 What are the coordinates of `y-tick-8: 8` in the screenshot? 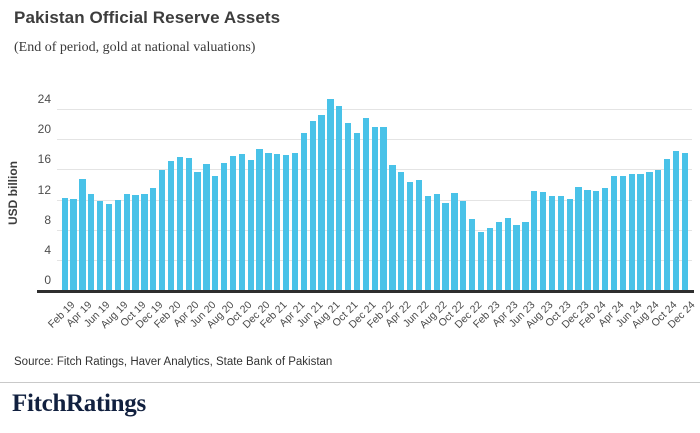 It's located at (47, 219).